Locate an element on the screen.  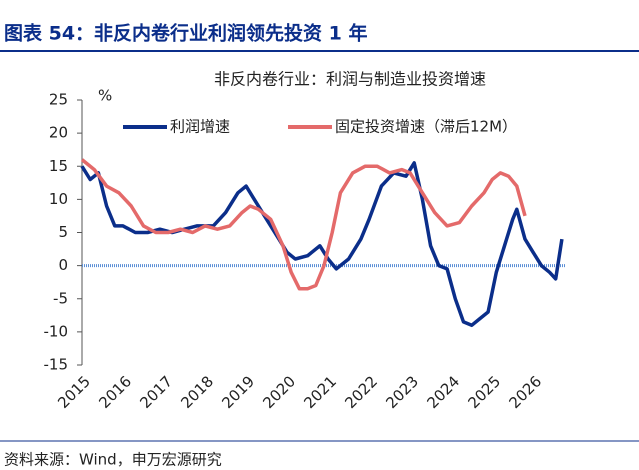
source: 资料来源：Wind，申万宏源研究 is located at coordinates (113, 460).